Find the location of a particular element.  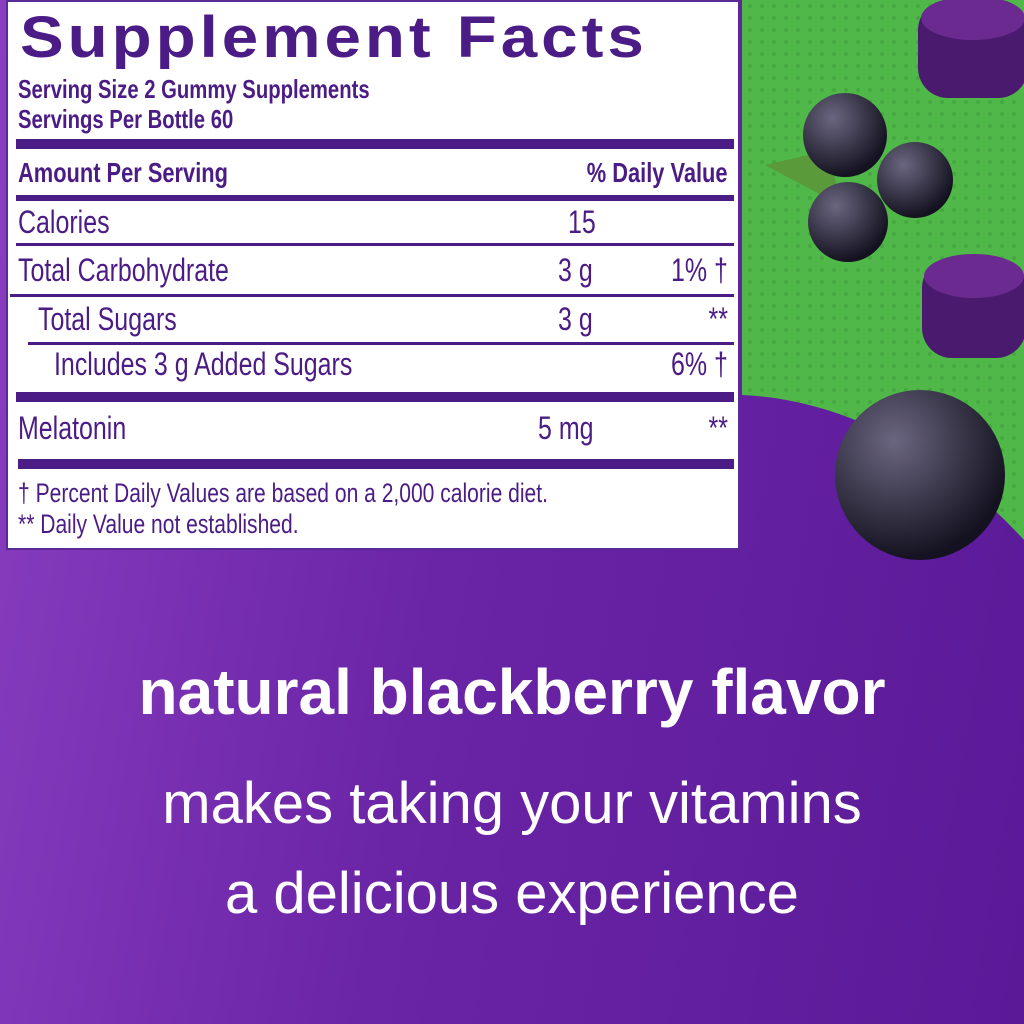

tagline-headline: natural blackberry flavor is located at coordinates (512, 692).